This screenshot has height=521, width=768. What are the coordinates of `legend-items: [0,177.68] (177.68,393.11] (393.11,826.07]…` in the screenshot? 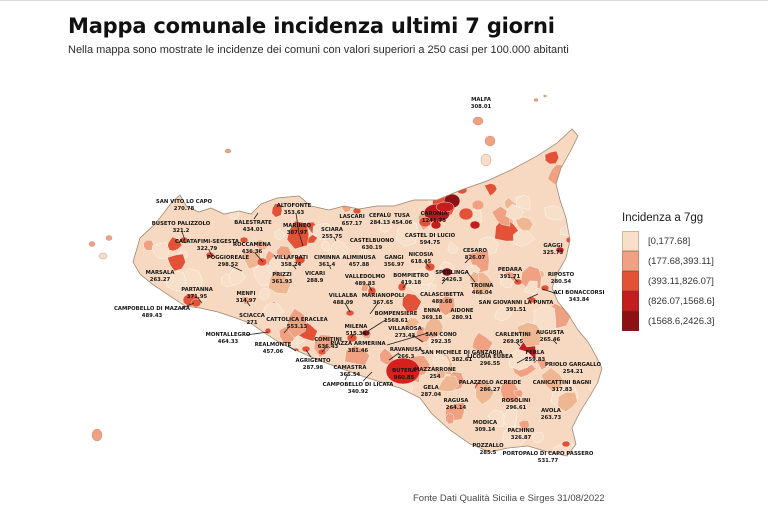 It's located at (668, 281).